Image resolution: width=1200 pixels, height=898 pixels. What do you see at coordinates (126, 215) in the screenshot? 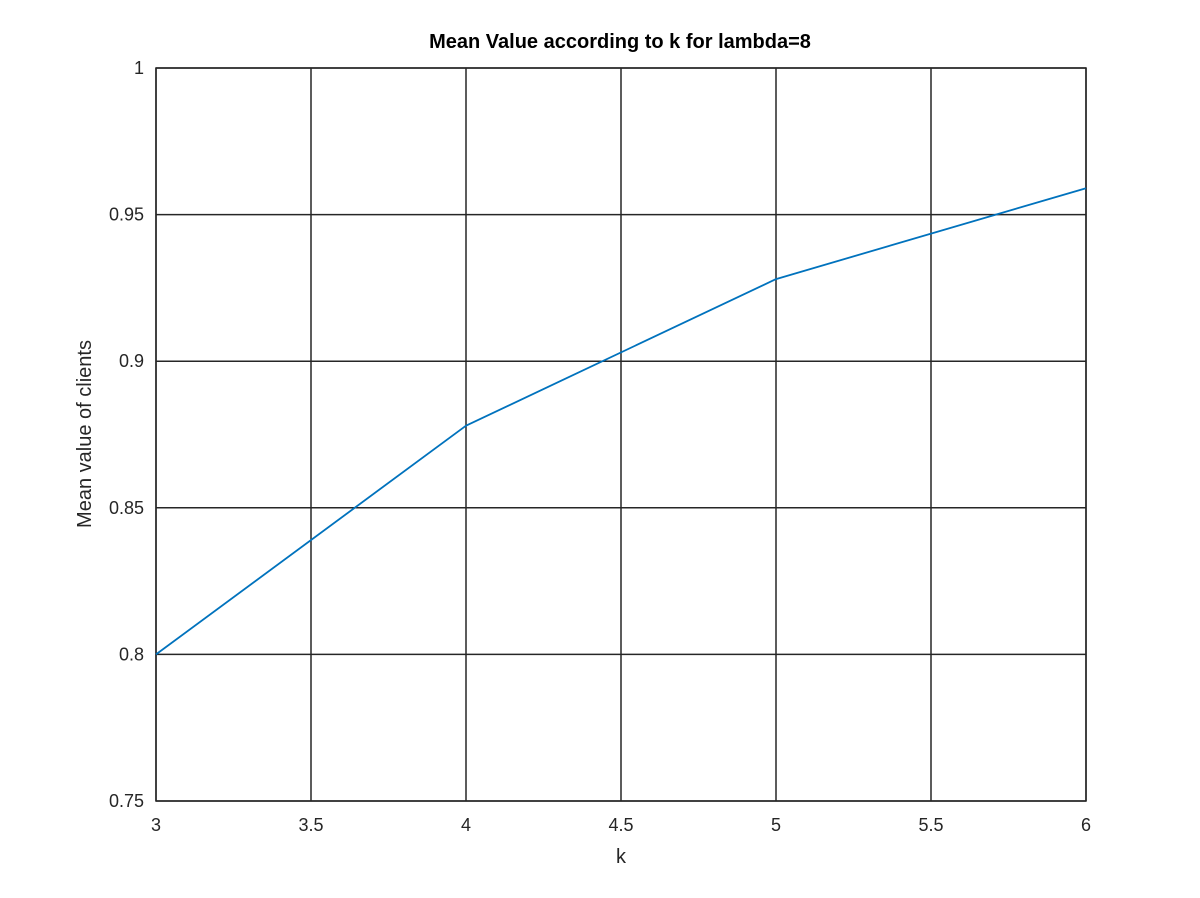
I see `y-tick-label: 0.95` at bounding box center [126, 215].